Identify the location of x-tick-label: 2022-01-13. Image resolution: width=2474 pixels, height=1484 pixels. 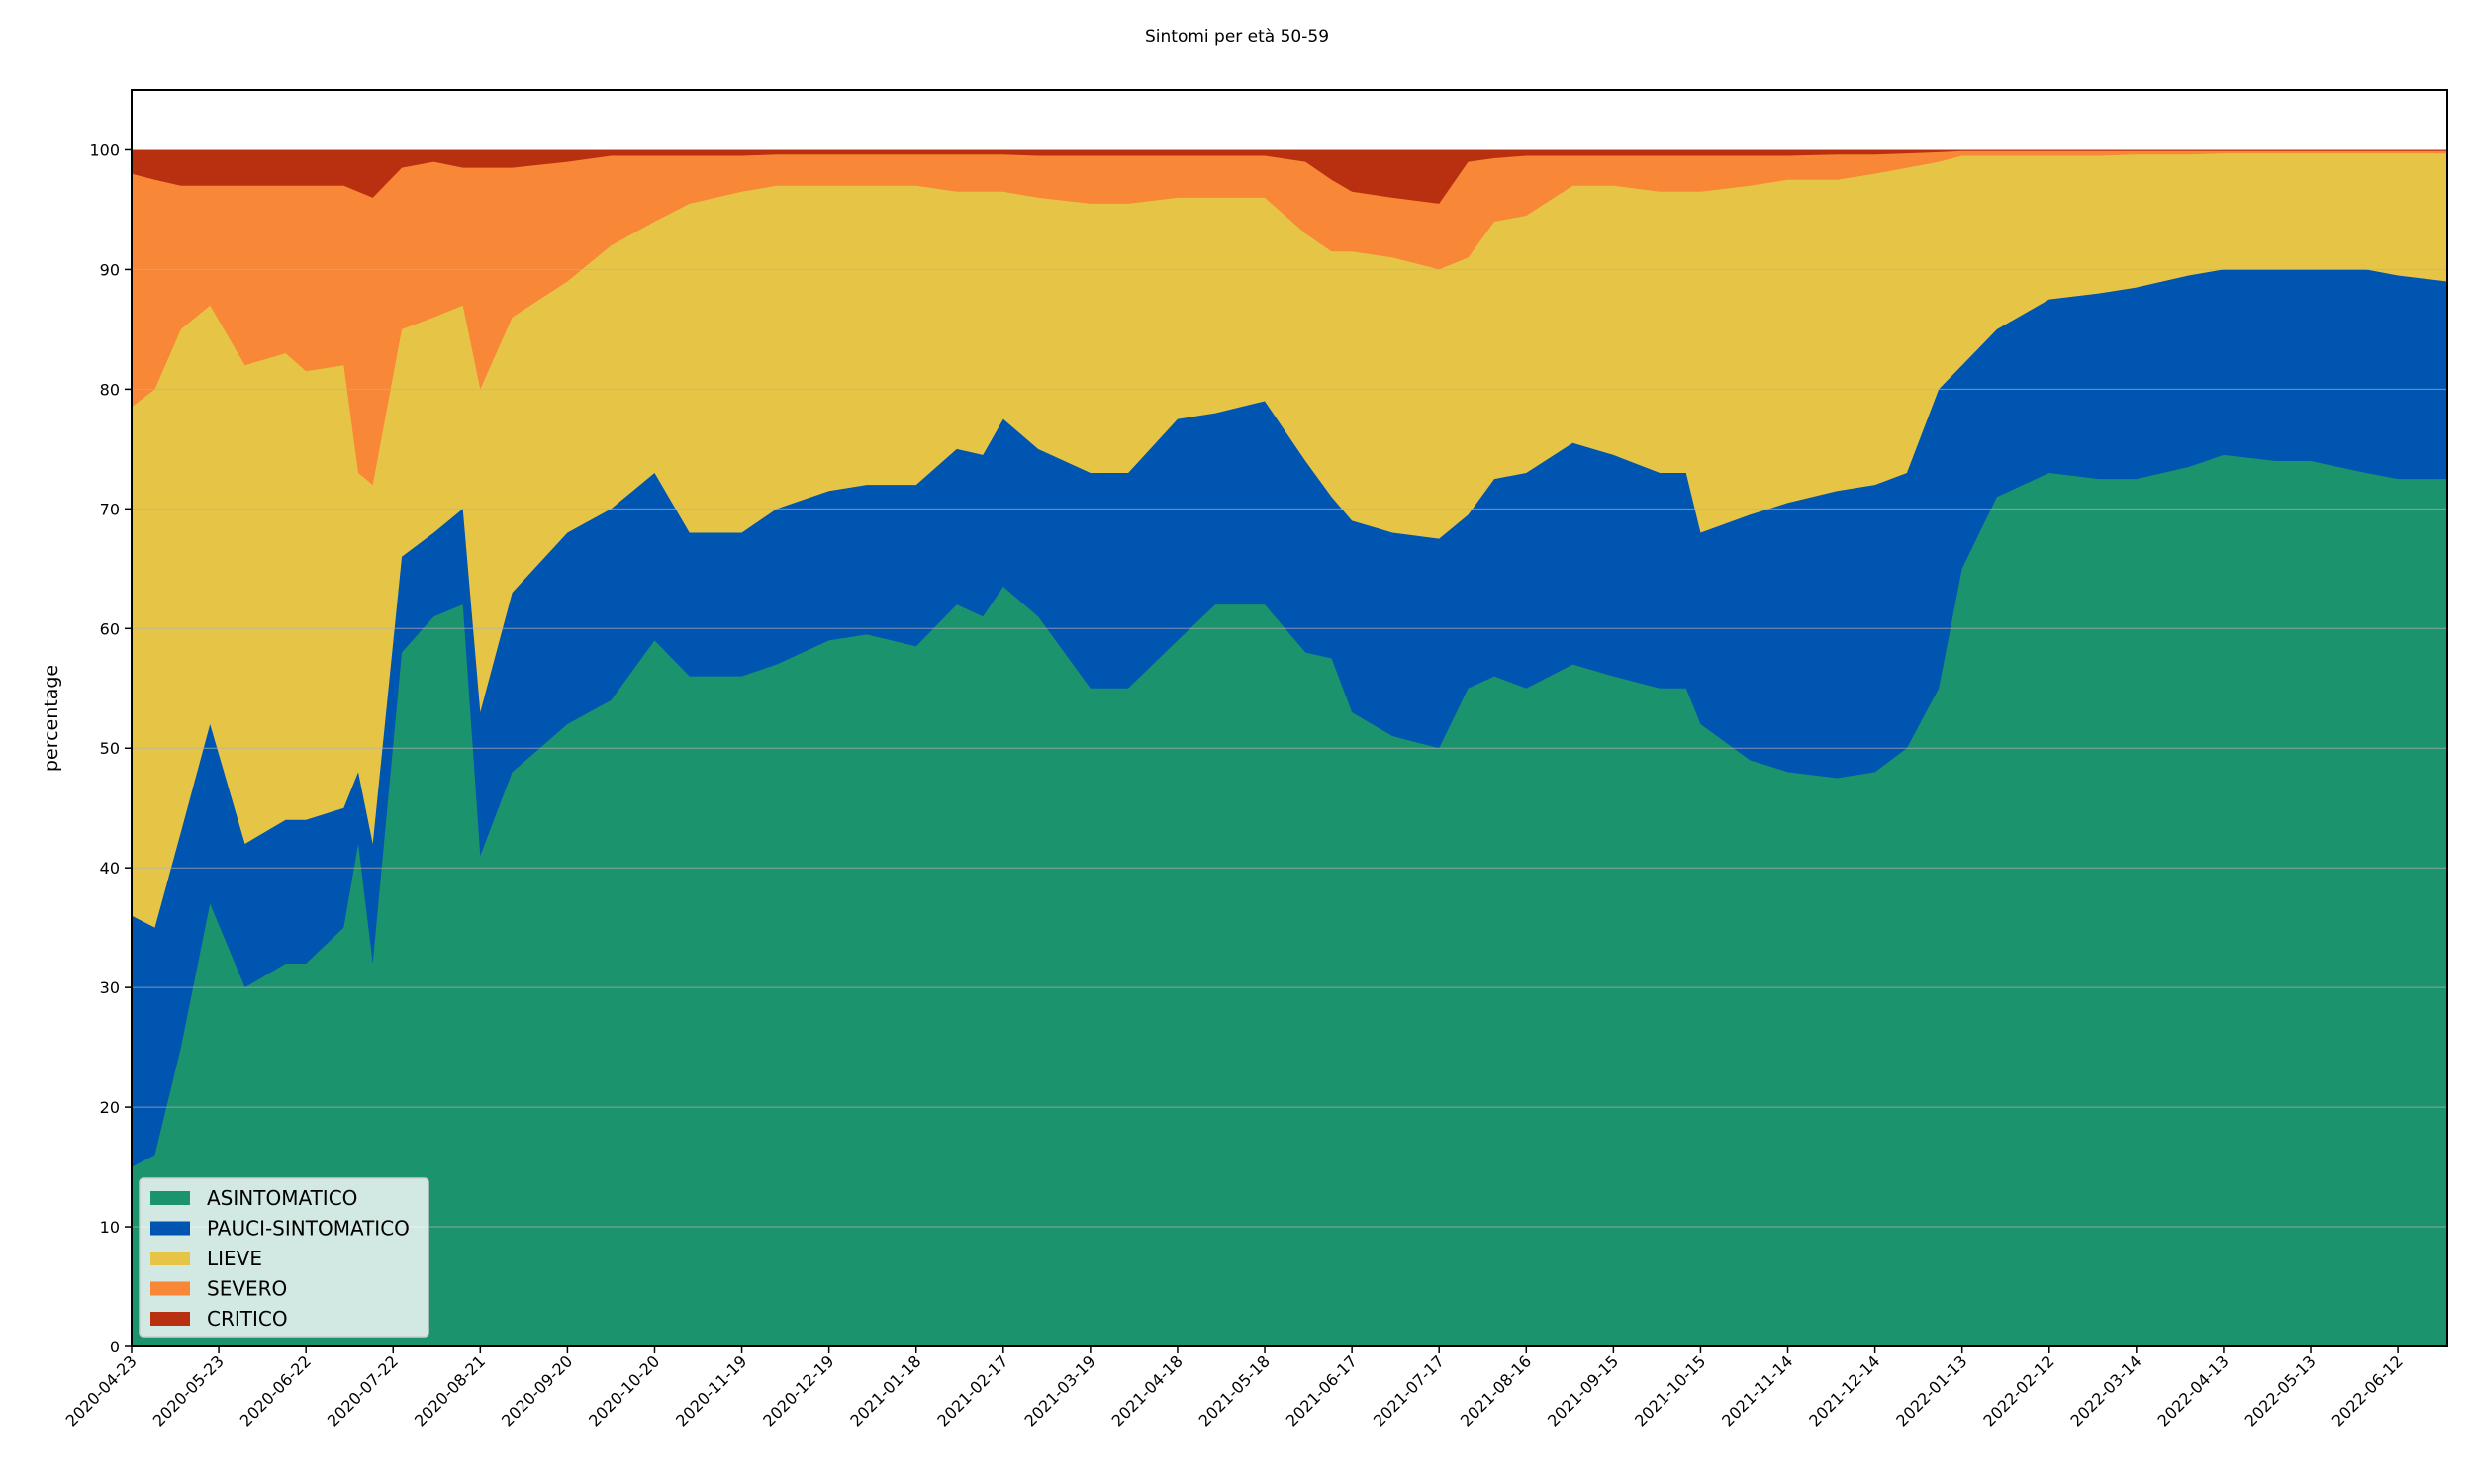
(1931, 1390).